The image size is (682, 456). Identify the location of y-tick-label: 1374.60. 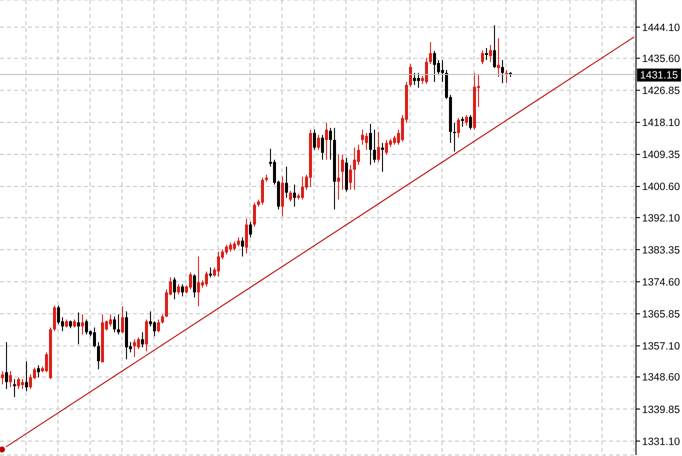
(661, 282).